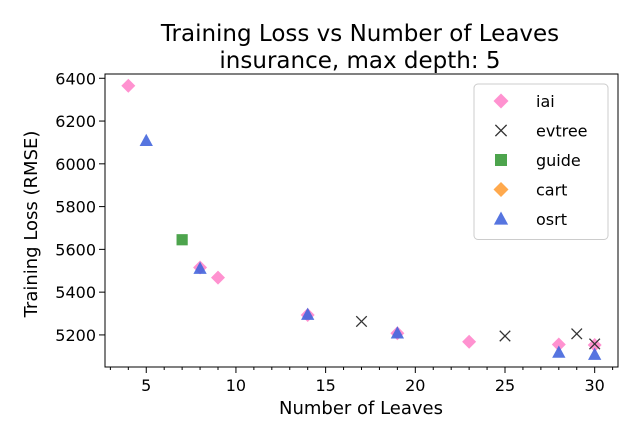  I want to click on legend-label-evtree: evtree, so click(562, 131).